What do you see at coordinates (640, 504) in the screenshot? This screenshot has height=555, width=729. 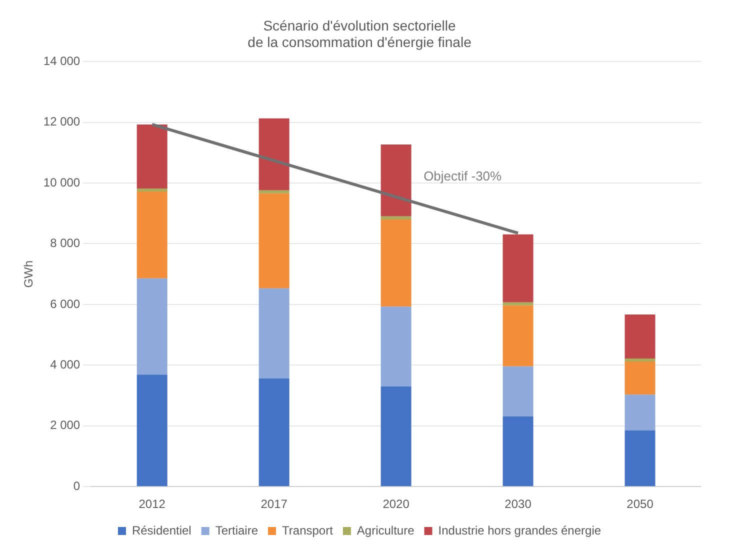 I see `x-tick-label: 2050` at bounding box center [640, 504].